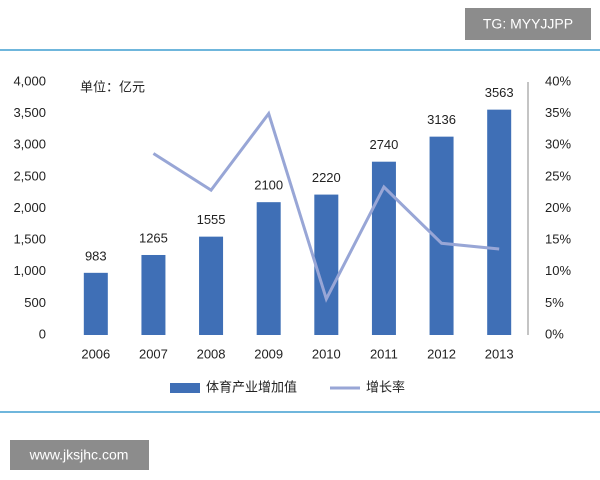 Image resolution: width=600 pixels, height=480 pixels. Describe the element at coordinates (211, 219) in the screenshot. I see `data-label: 1555` at that location.